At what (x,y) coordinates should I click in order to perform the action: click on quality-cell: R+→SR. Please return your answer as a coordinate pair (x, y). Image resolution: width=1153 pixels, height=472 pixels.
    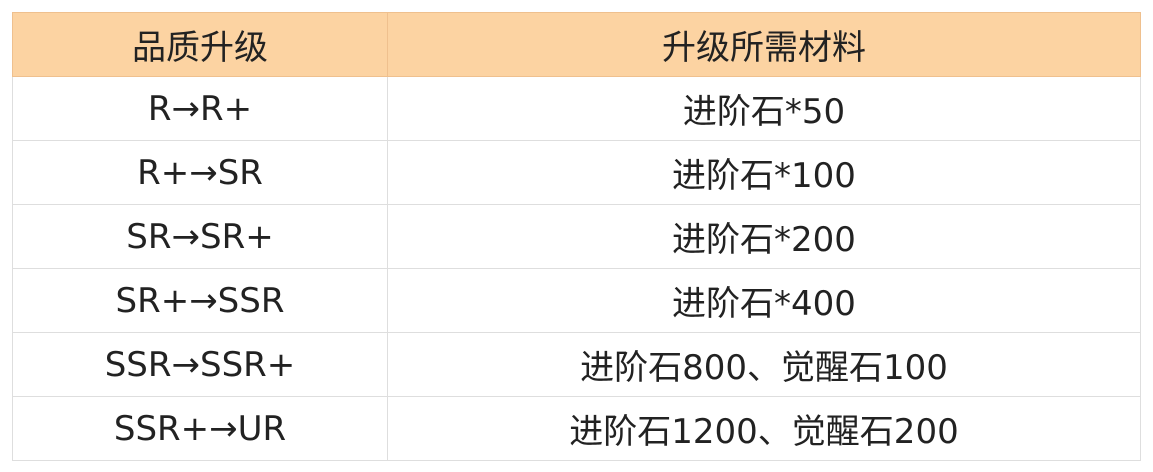
    Looking at the image, I should click on (200, 172).